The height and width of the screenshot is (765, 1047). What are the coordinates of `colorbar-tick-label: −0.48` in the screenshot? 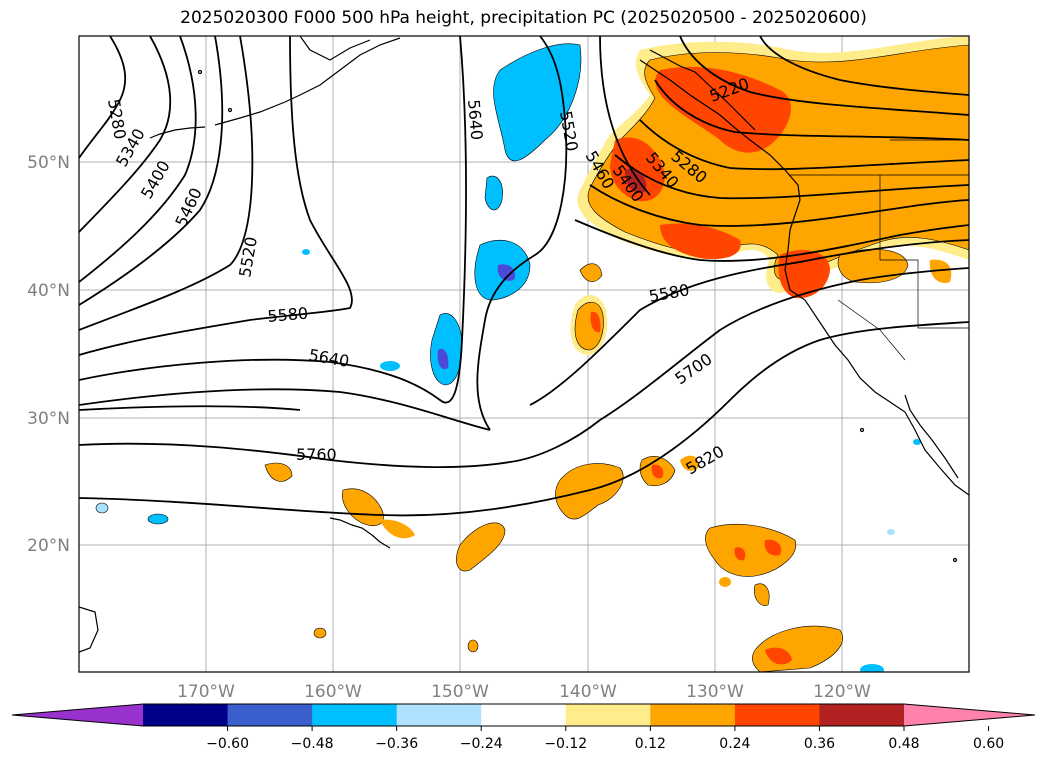 It's located at (312, 744).